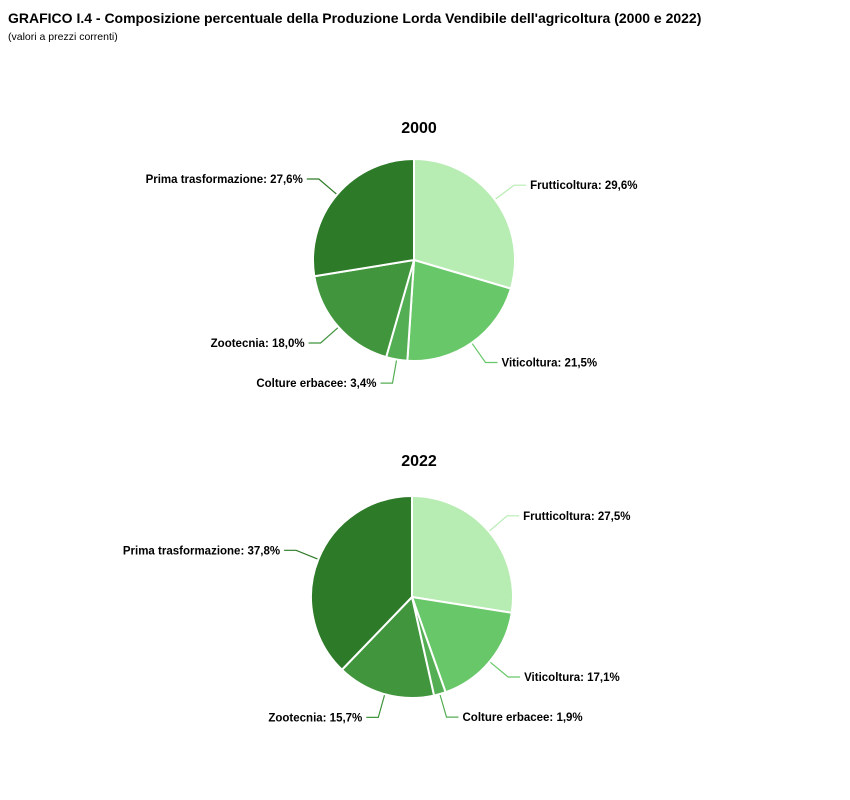  What do you see at coordinates (583, 186) in the screenshot?
I see `pie-label-frutticoltura: Frutticoltura: 29,6%` at bounding box center [583, 186].